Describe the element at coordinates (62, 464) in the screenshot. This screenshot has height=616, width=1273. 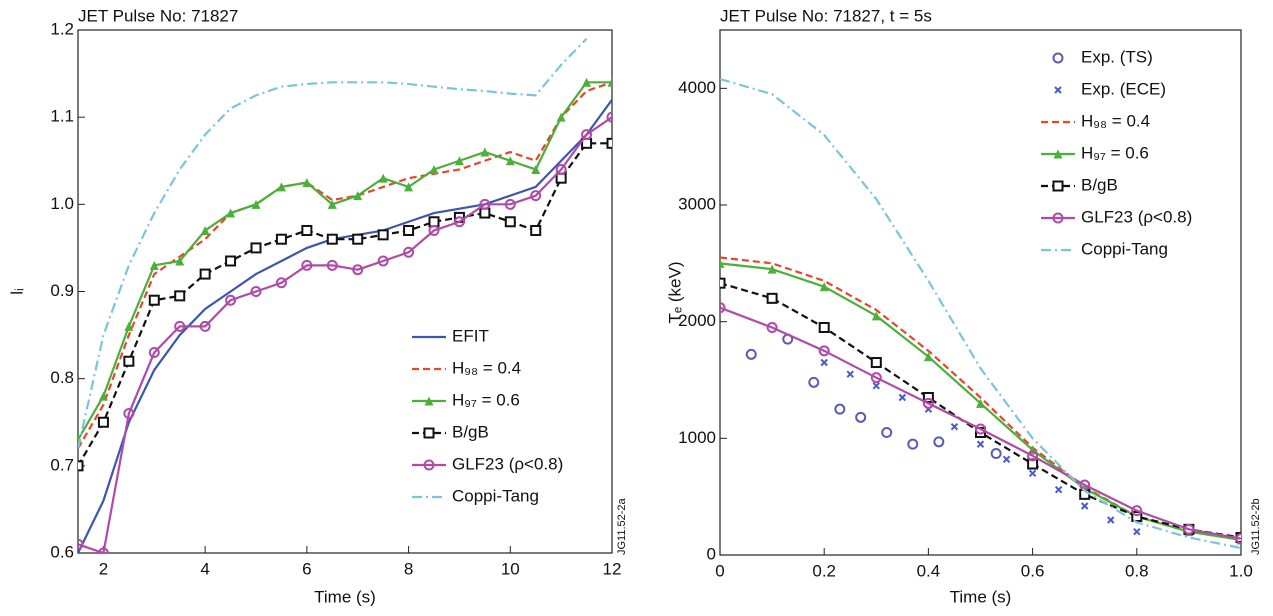
I see `y-tick-label: 0.7` at that location.